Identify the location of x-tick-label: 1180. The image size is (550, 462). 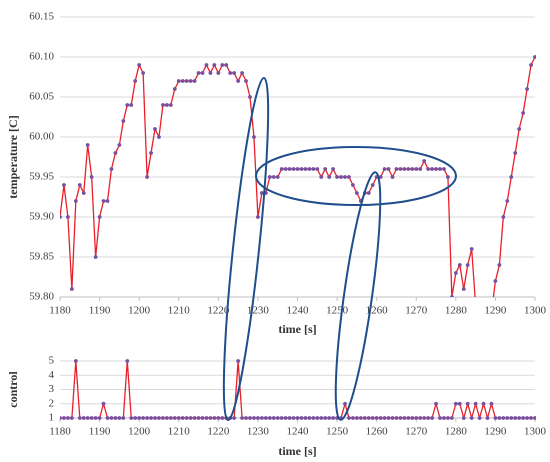
(60, 311).